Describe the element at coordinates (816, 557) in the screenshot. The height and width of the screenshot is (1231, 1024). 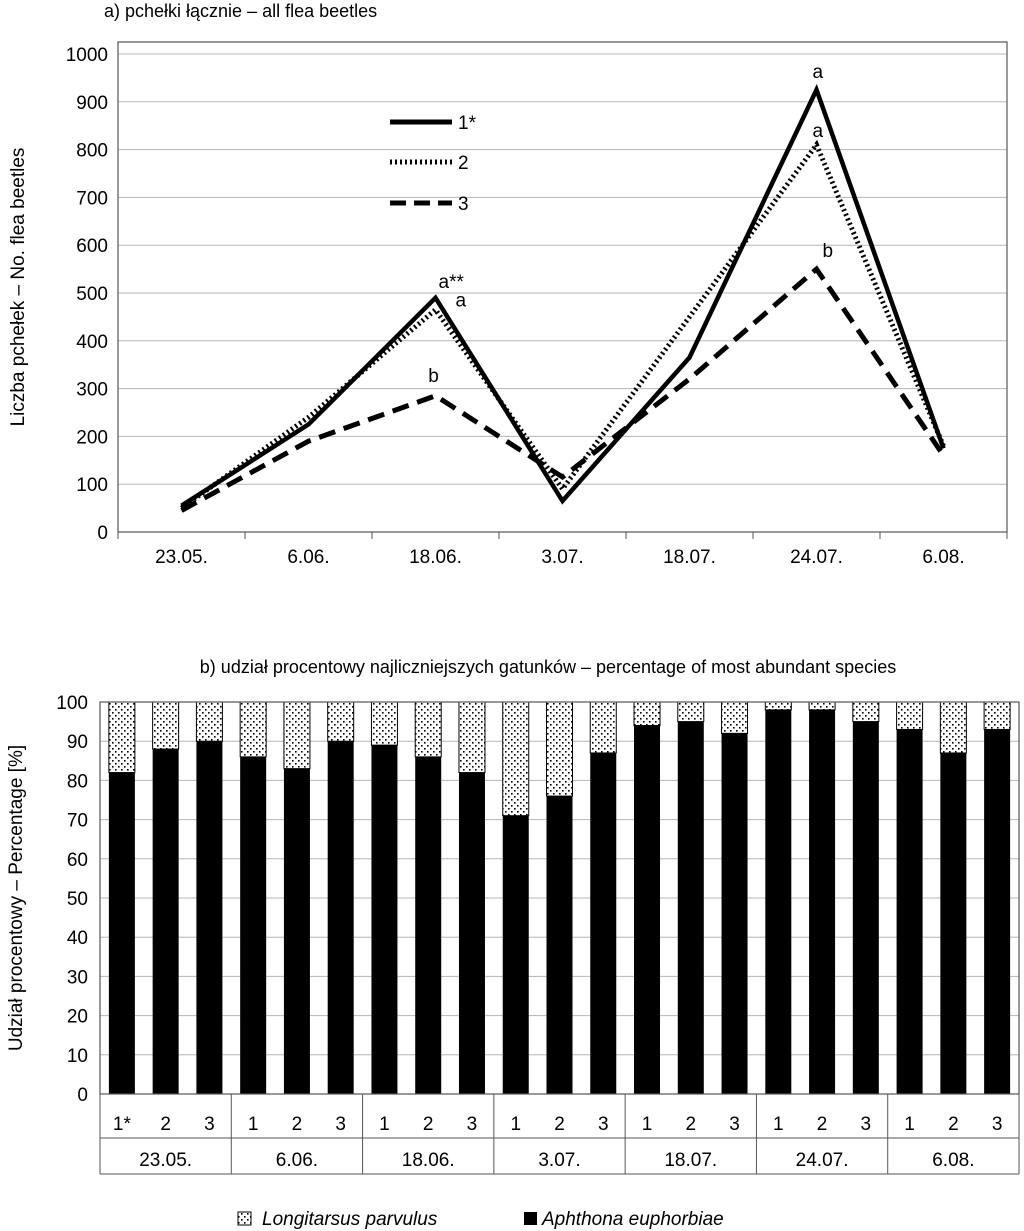
I see `line-chart-x-tick: 24.07.` at that location.